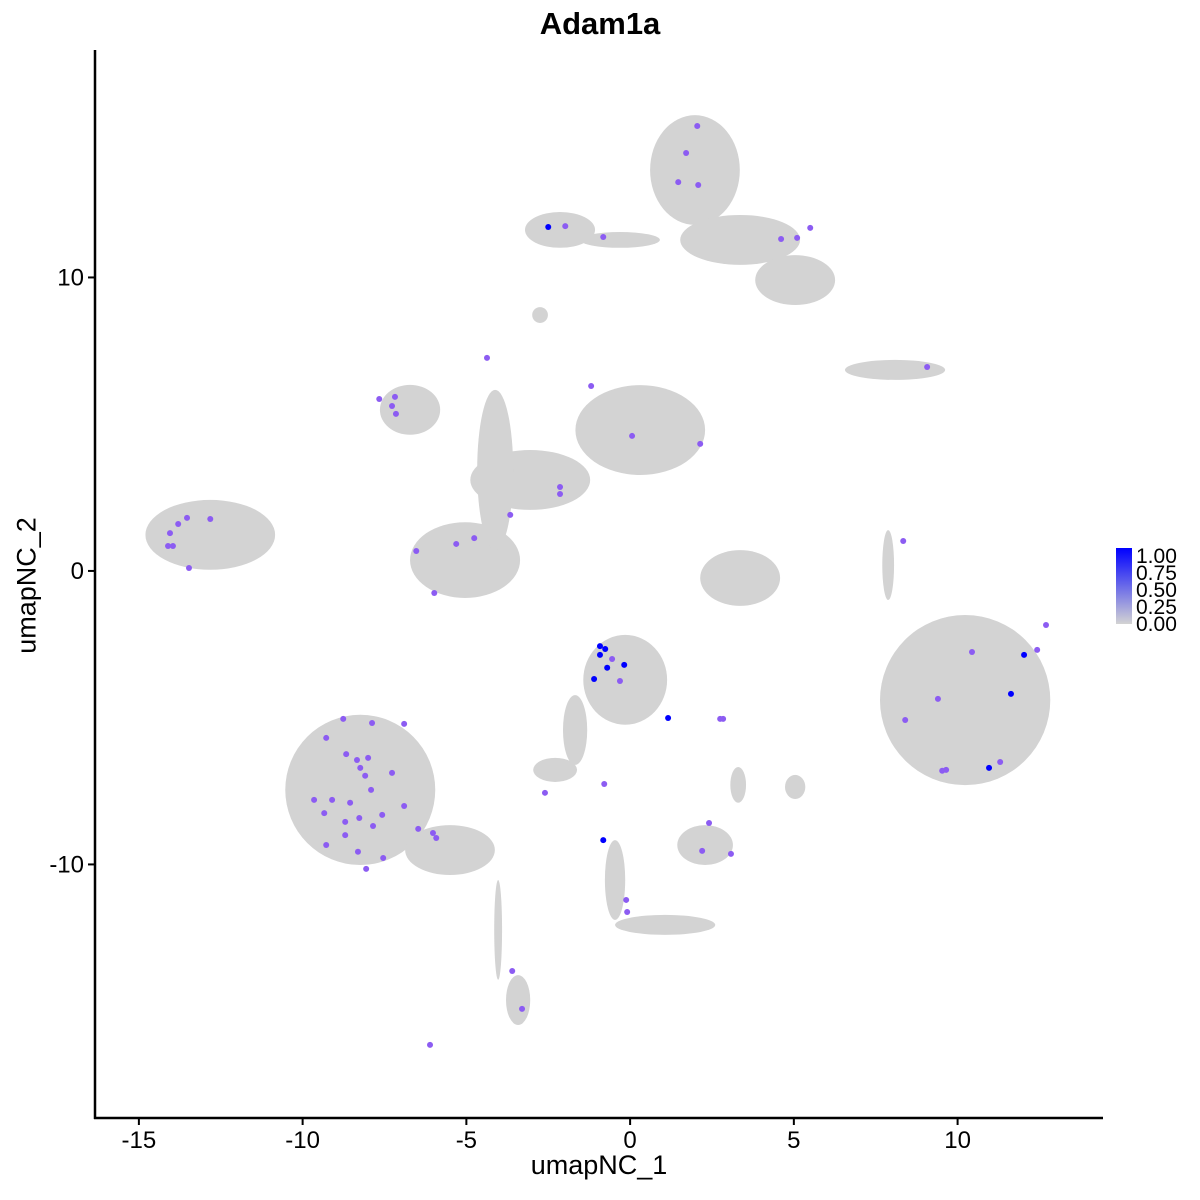 The image size is (1200, 1200). I want to click on legend-label: 0.75, so click(1156, 573).